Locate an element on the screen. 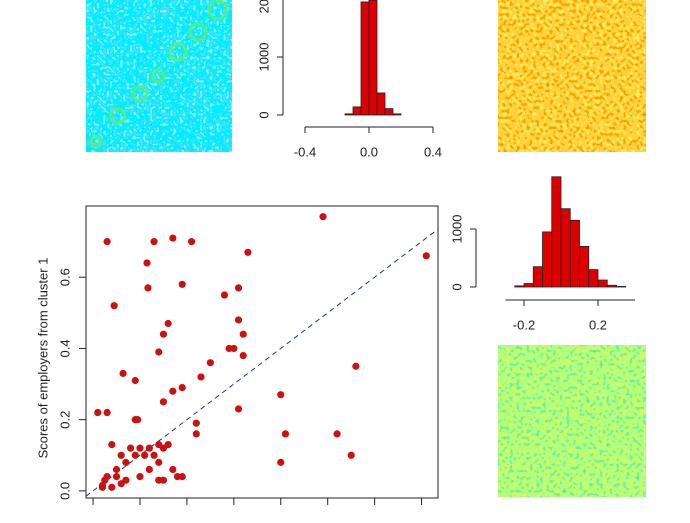 Image resolution: width=690 pixels, height=523 pixels. y-tick-label: 0.6 is located at coordinates (64, 277).